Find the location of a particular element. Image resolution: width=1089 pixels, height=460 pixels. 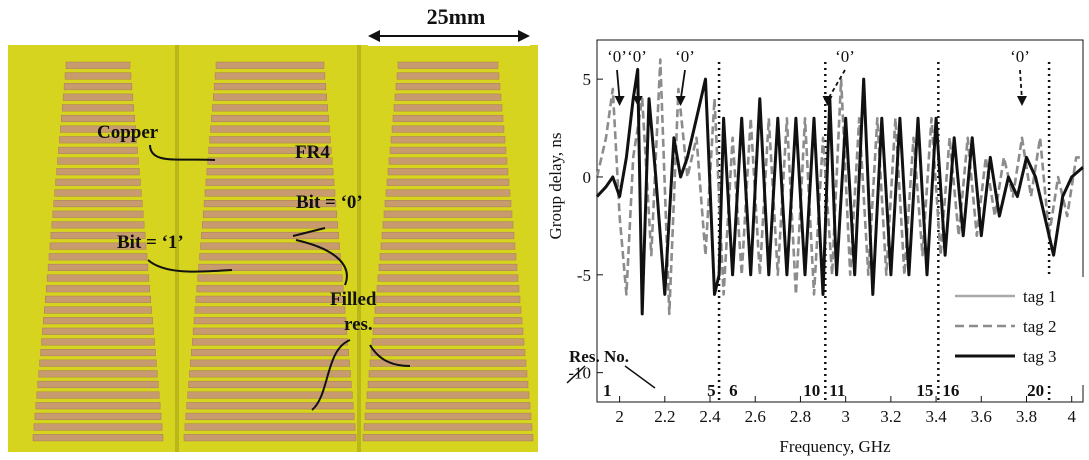

legend-label-tag-3: tag 3 is located at coordinates (1040, 356).